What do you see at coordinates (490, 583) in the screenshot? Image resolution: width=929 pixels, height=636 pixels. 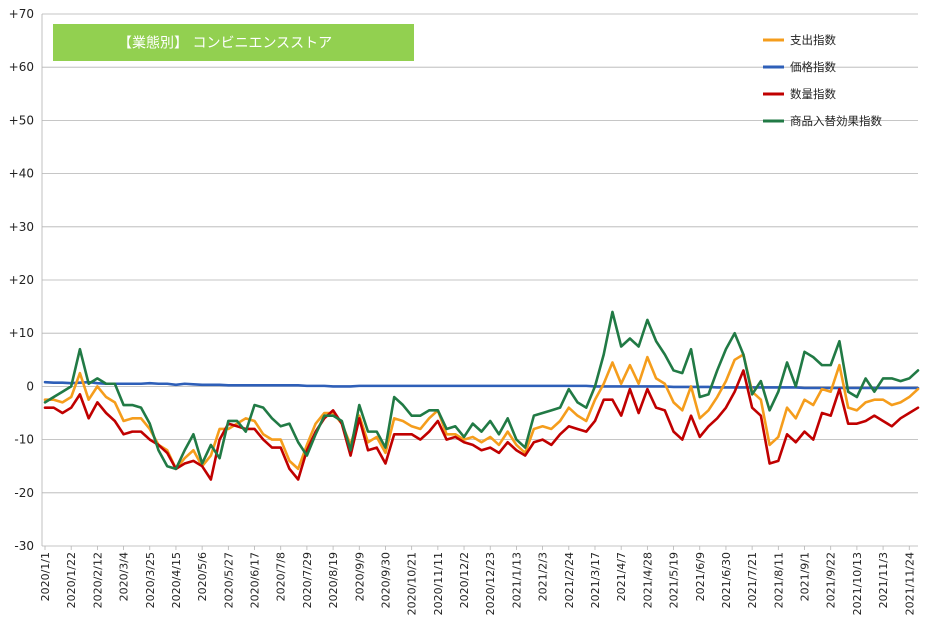 I see `x-tick-label: 2020/12/23` at bounding box center [490, 583].